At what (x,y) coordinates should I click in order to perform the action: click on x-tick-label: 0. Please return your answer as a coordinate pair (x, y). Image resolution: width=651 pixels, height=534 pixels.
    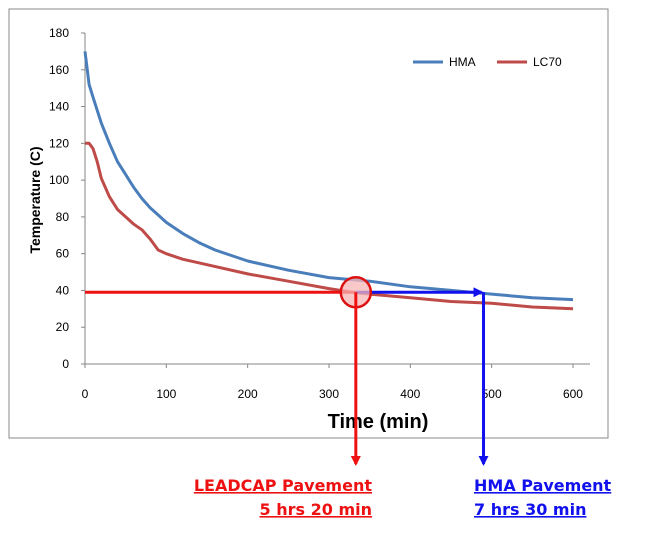
    Looking at the image, I should click on (85, 394).